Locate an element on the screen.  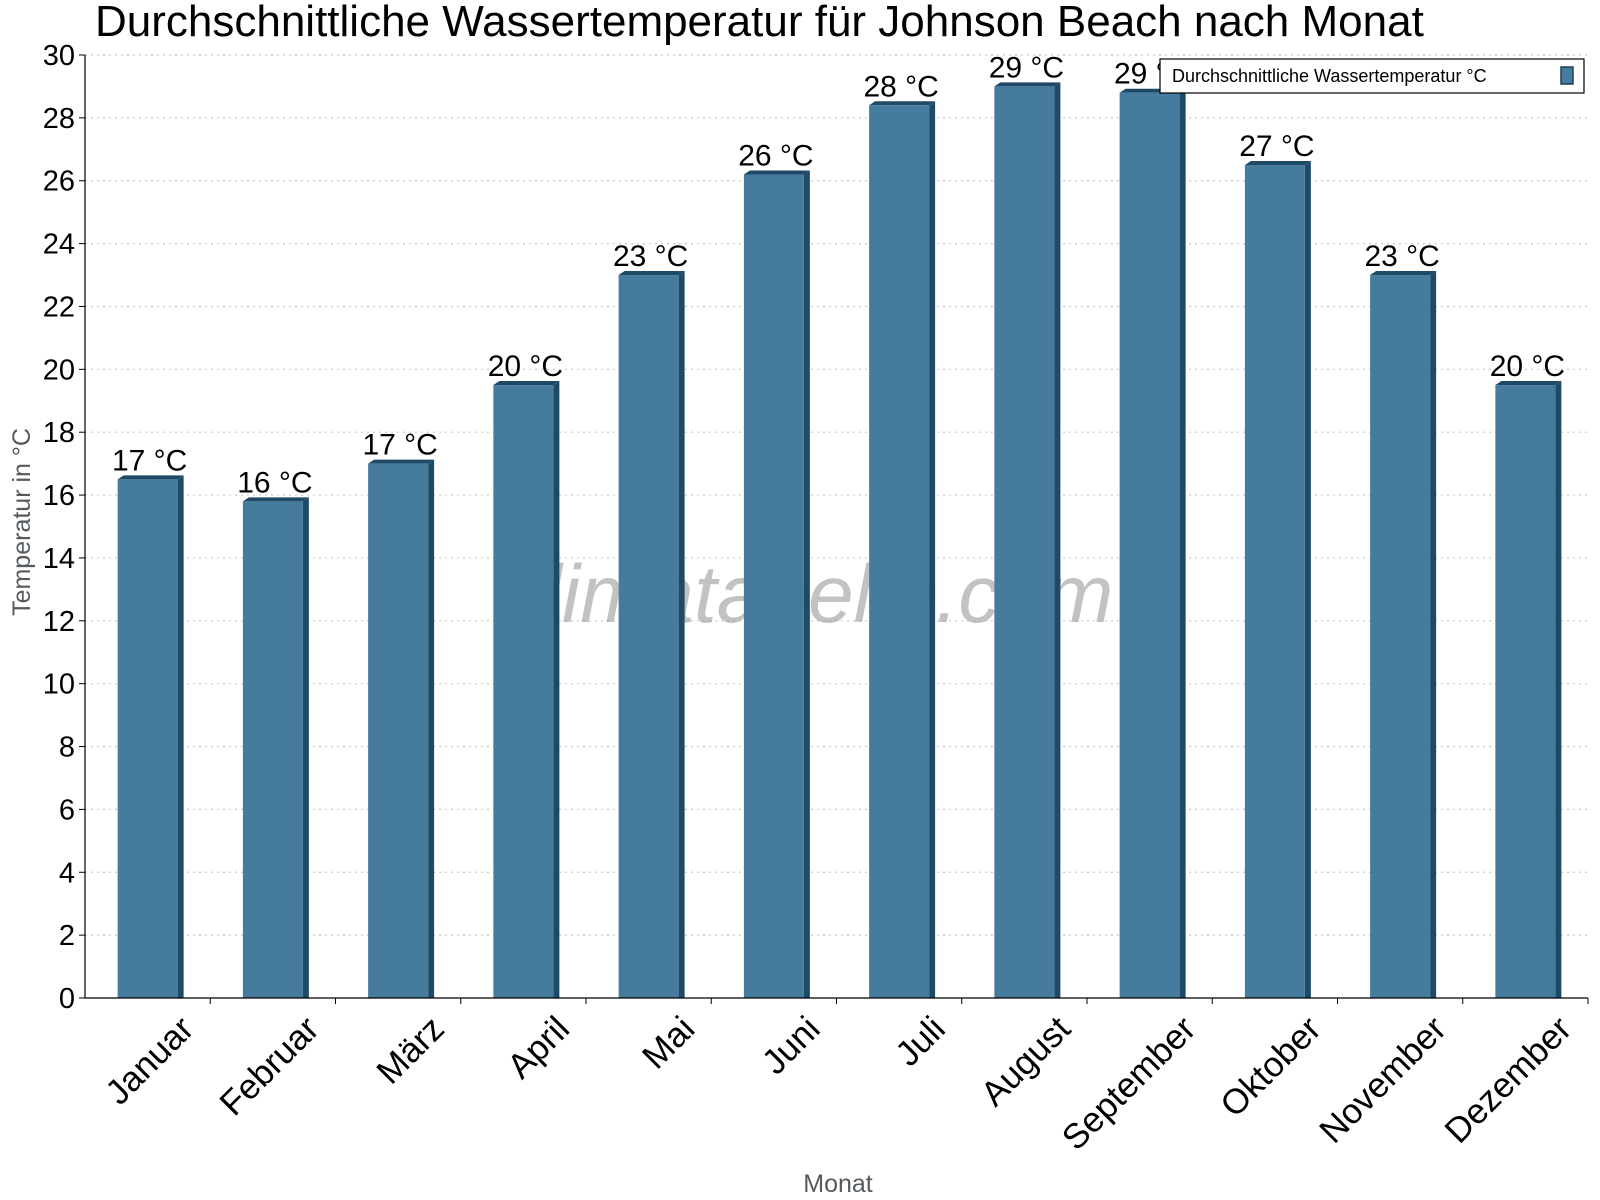
x-tick-label: September is located at coordinates (1129, 1083).